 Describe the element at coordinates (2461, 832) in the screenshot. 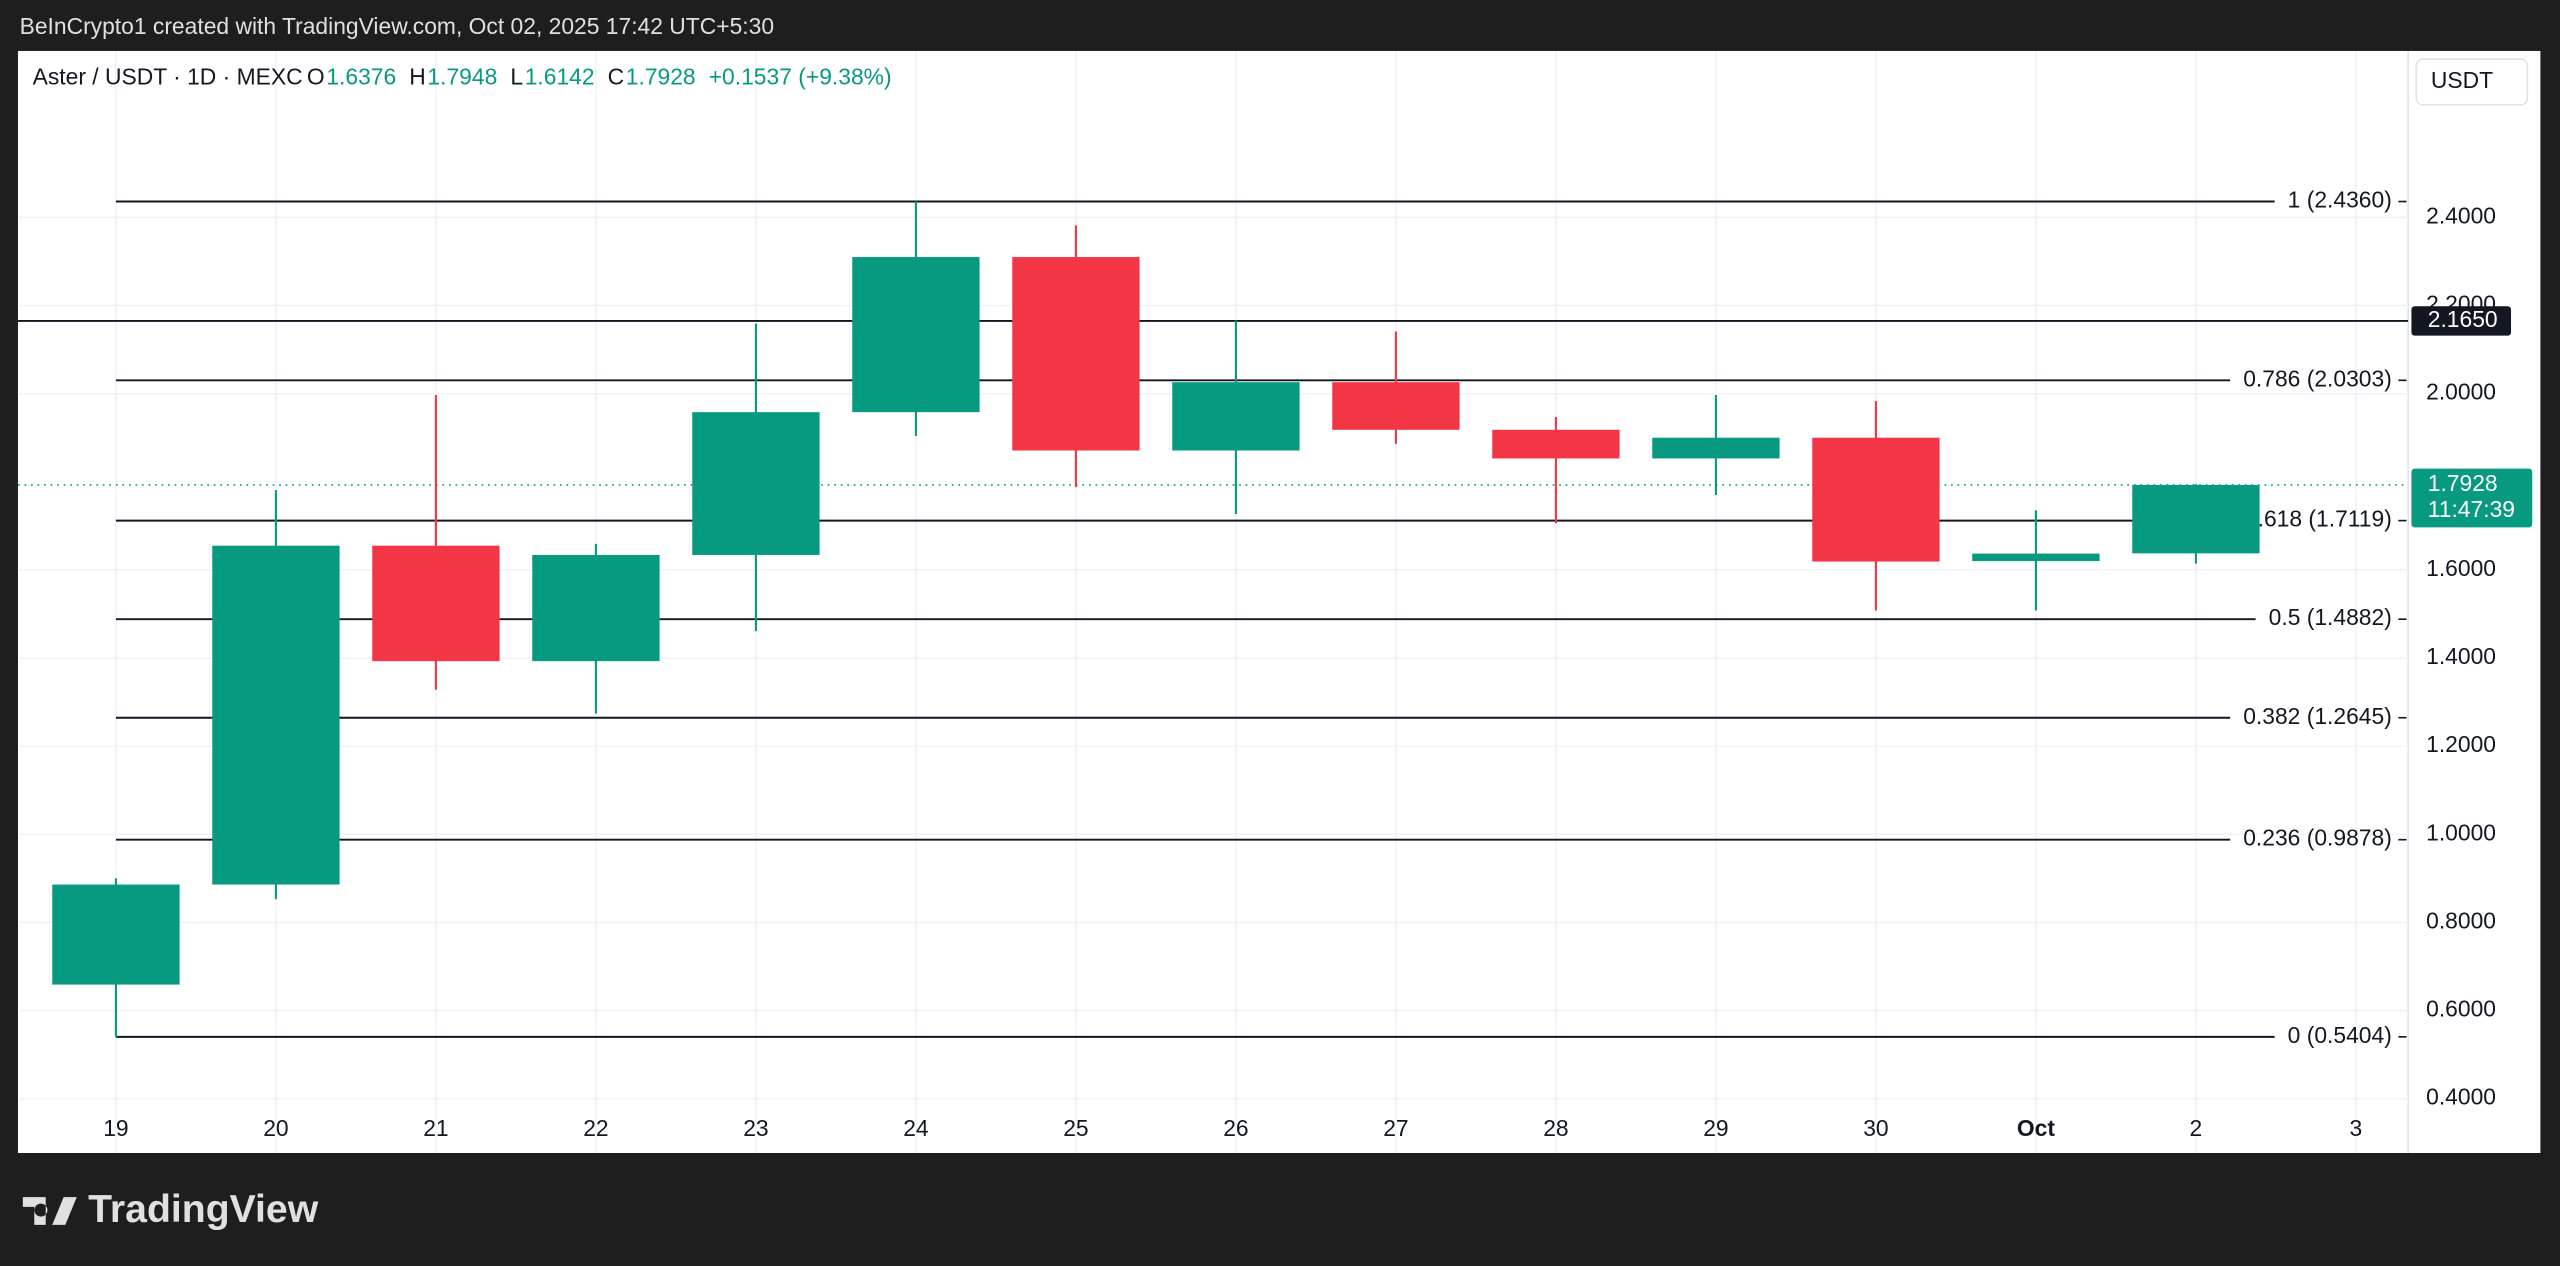

I see `y-tick-label: 1.0000` at that location.